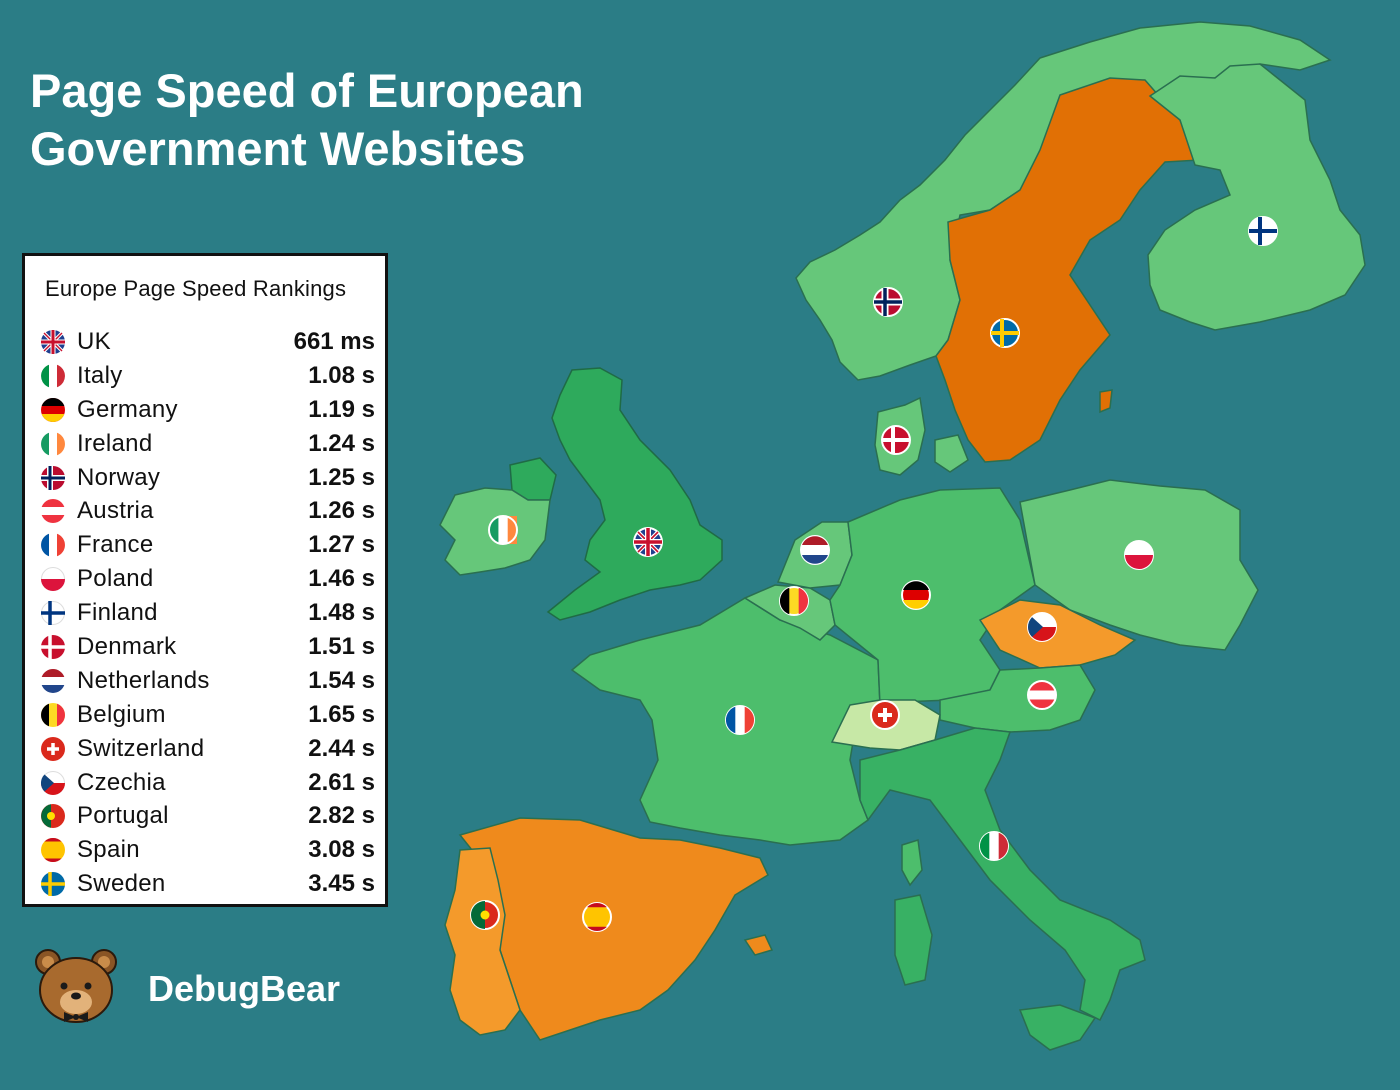 The height and width of the screenshot is (1090, 1400). Describe the element at coordinates (341, 680) in the screenshot. I see `load-time: 1.54 s` at that location.